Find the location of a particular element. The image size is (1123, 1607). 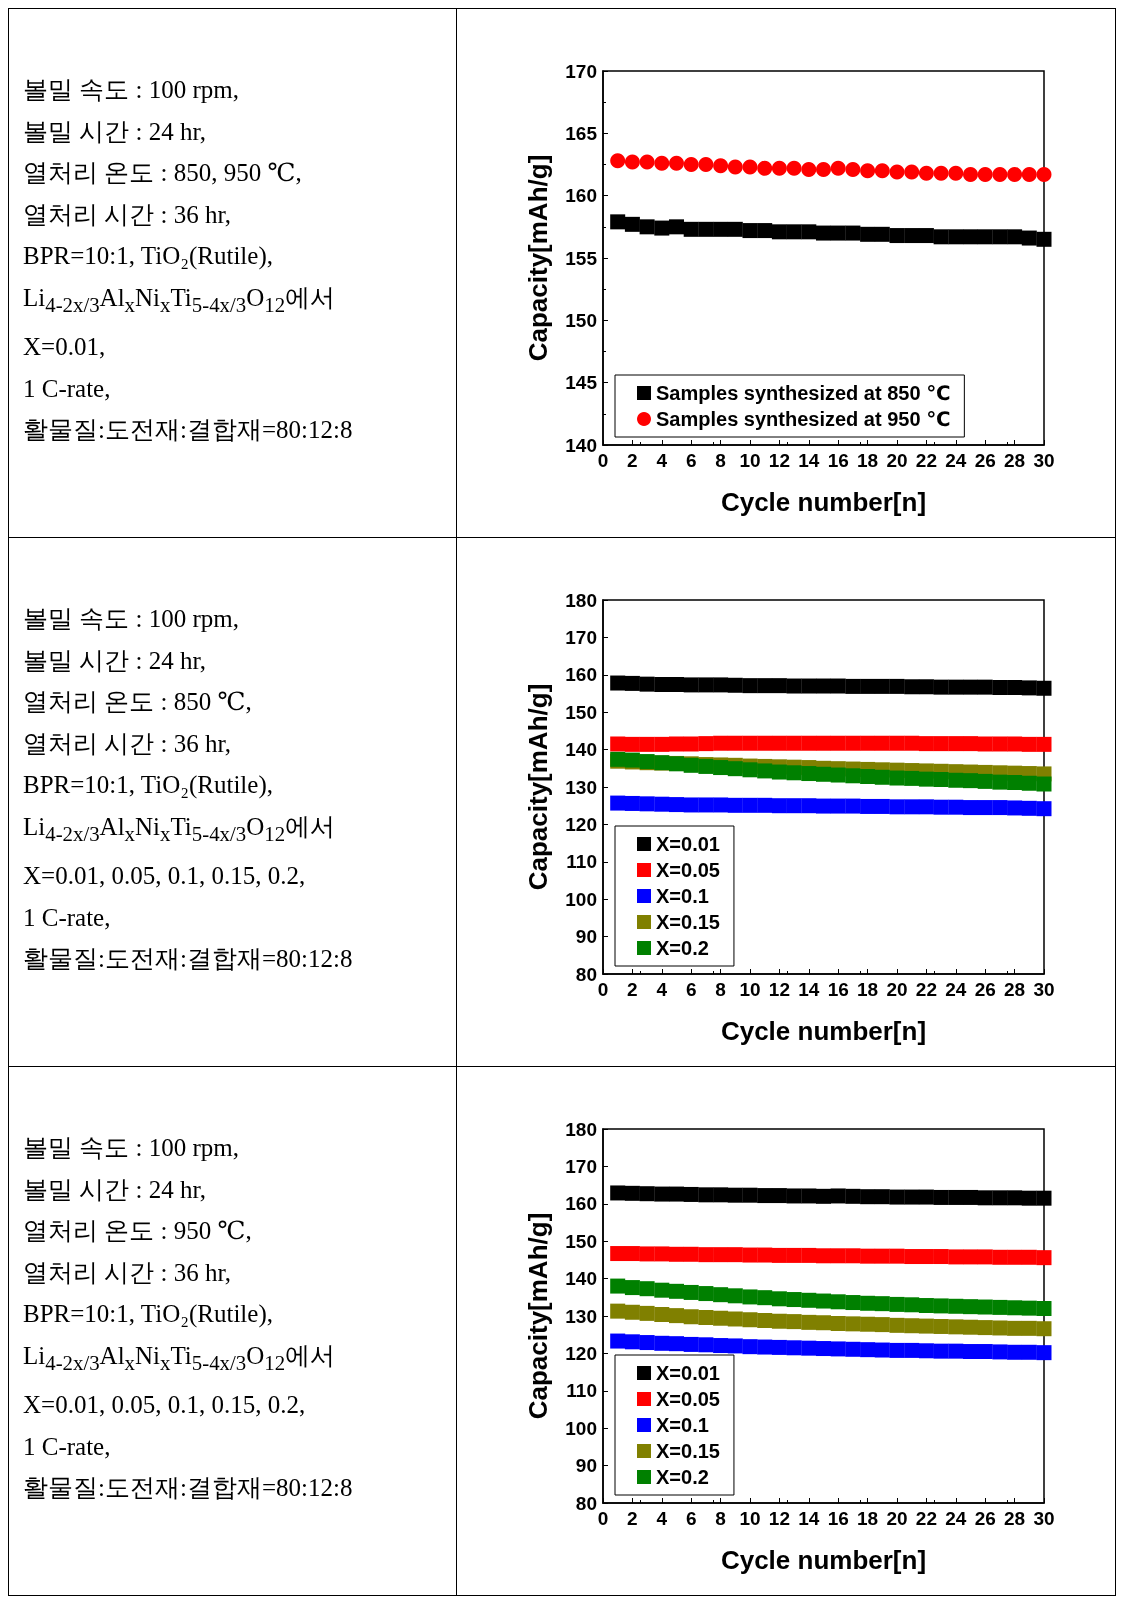

text: 열처리 온도 : 850 ℃, is located at coordinates (138, 702).